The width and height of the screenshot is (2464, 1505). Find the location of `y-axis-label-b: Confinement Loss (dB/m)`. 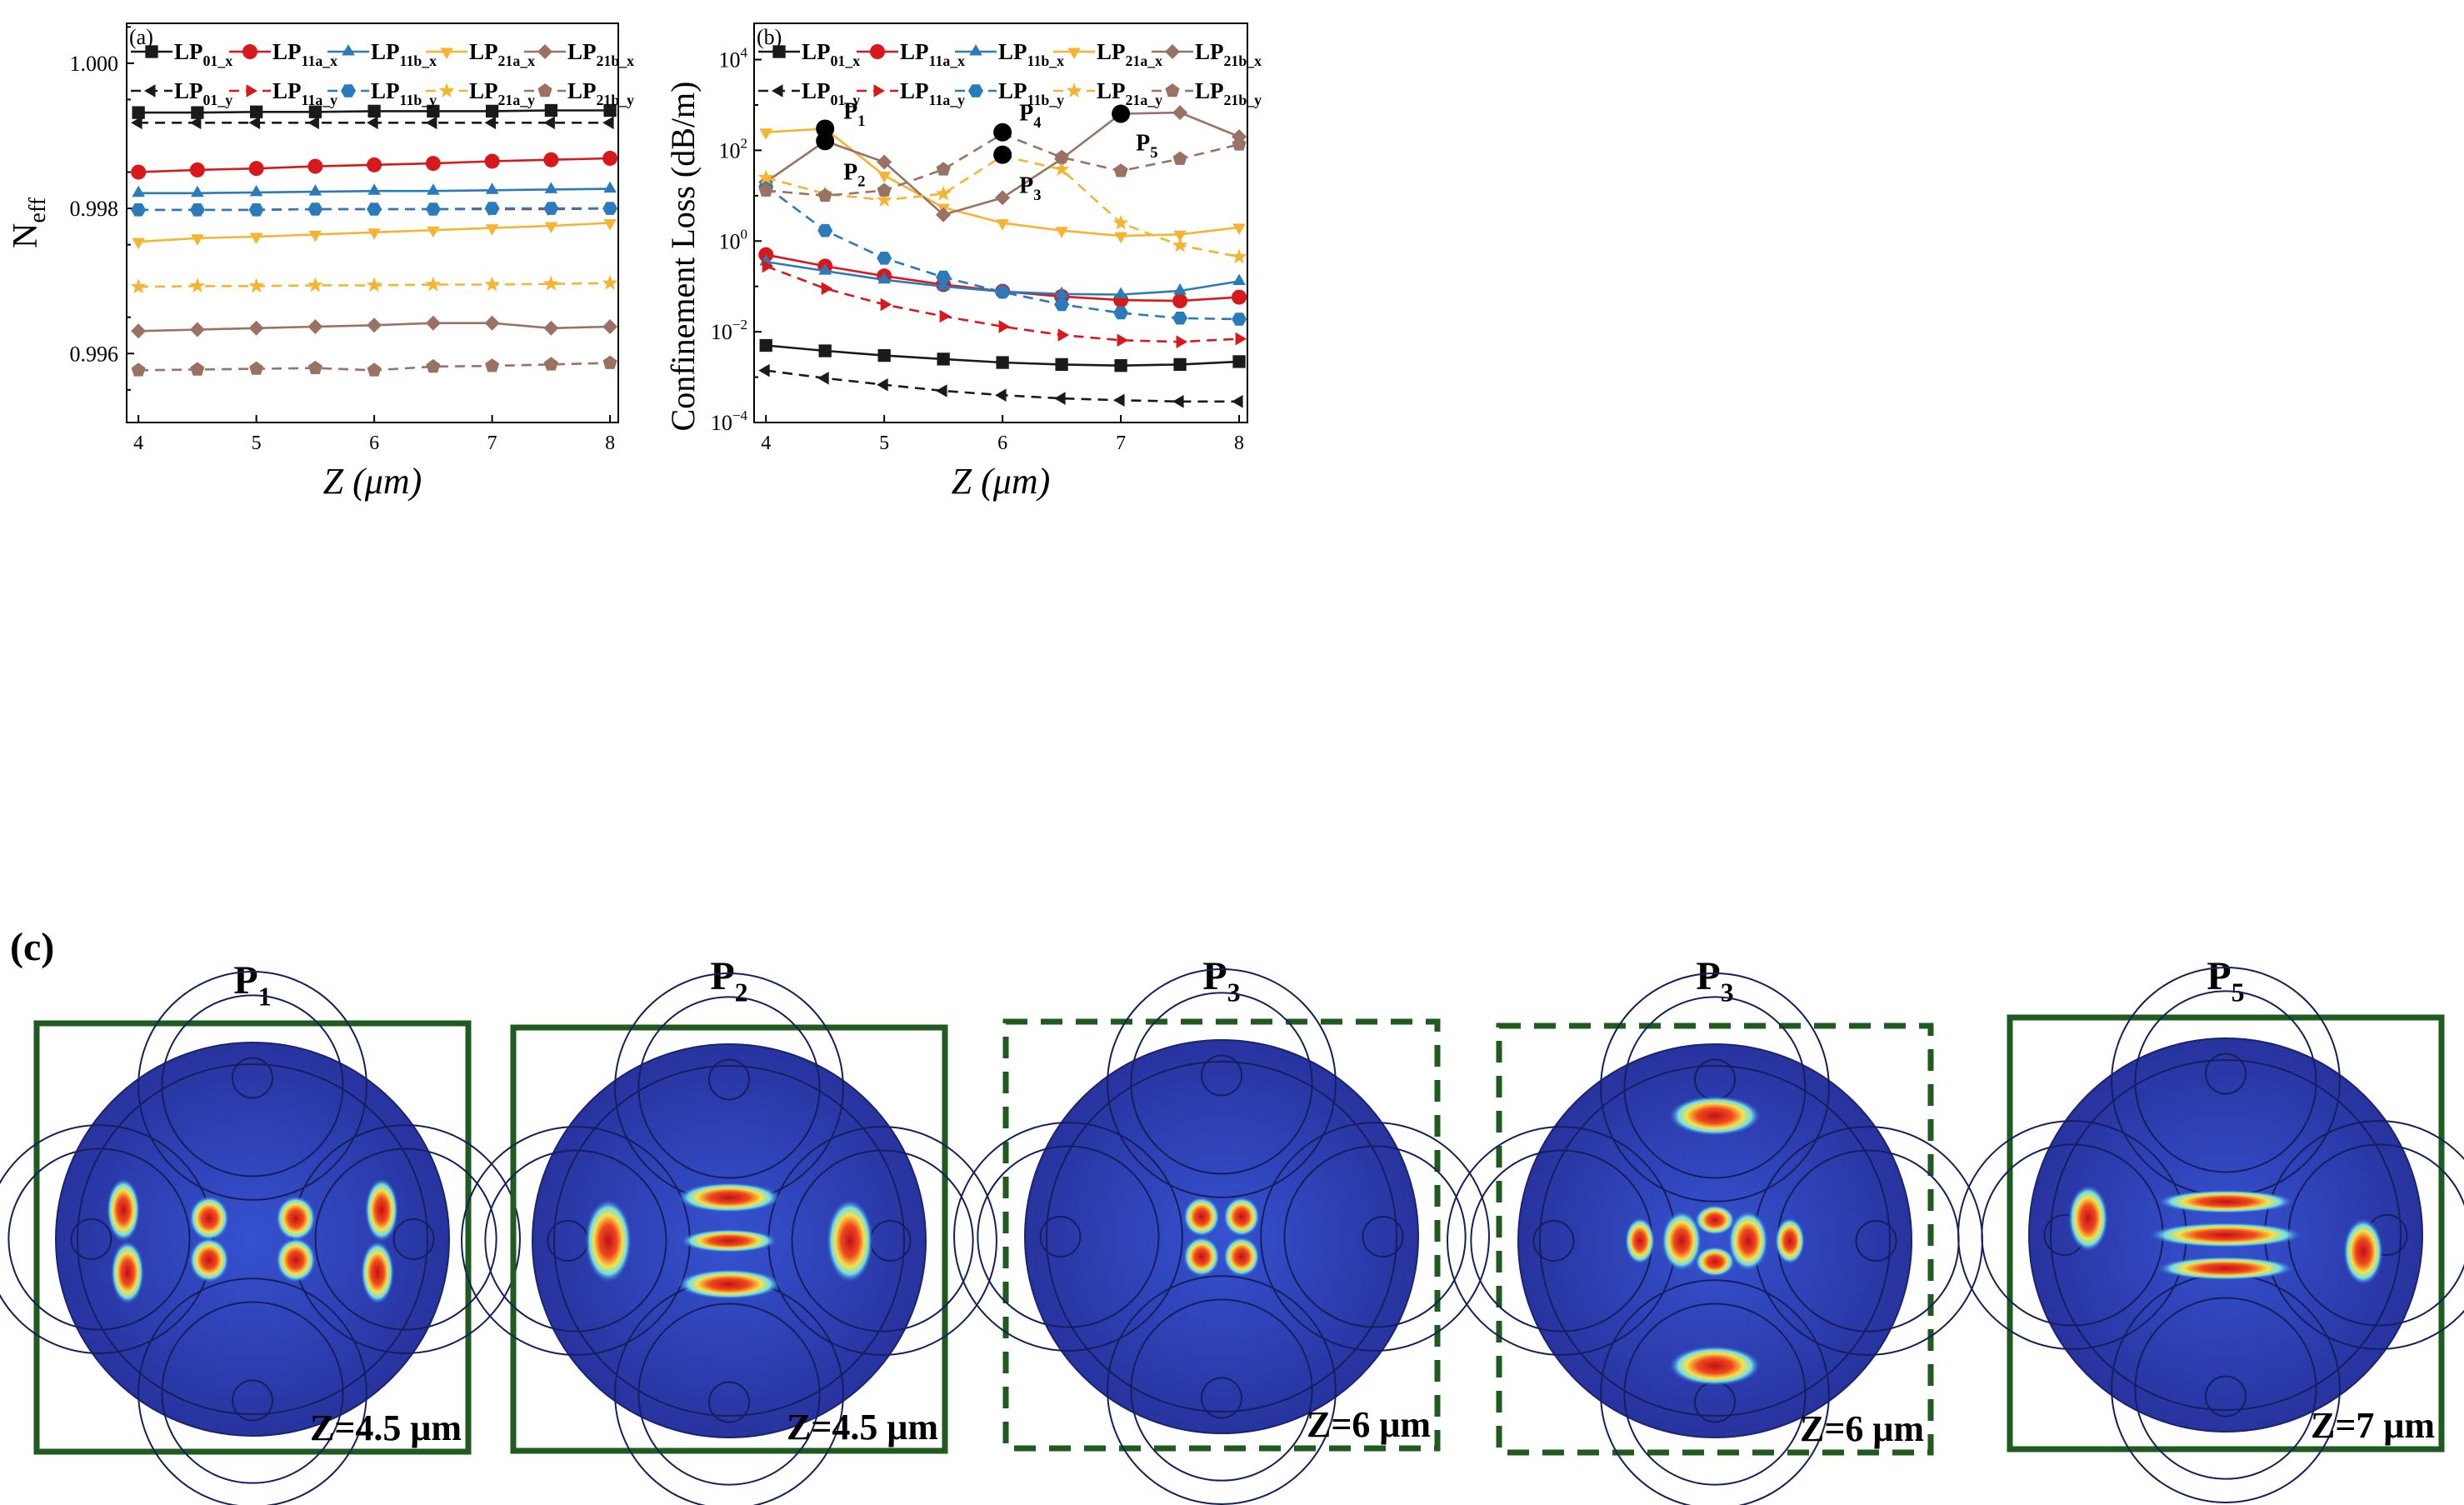

y-axis-label-b: Confinement Loss (dB/m) is located at coordinates (683, 257).